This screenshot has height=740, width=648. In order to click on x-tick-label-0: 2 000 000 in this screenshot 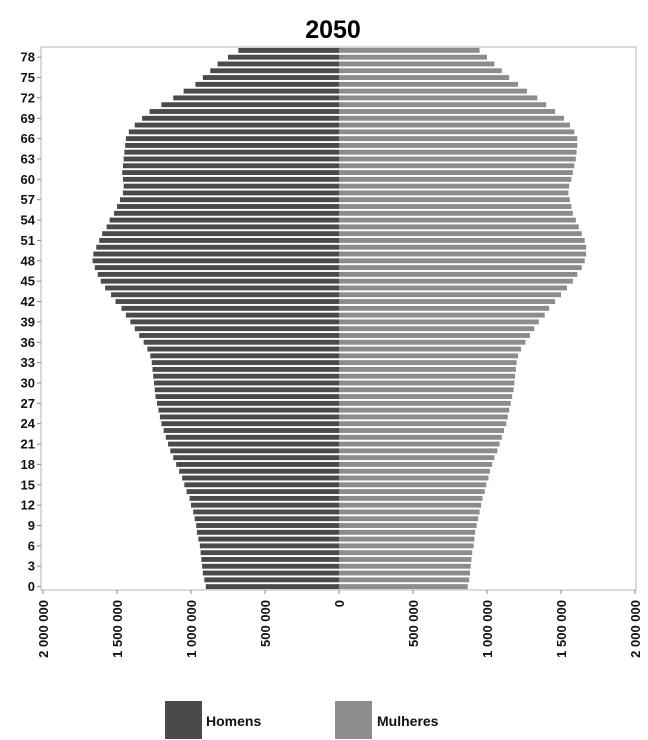, I will do `click(43, 629)`.